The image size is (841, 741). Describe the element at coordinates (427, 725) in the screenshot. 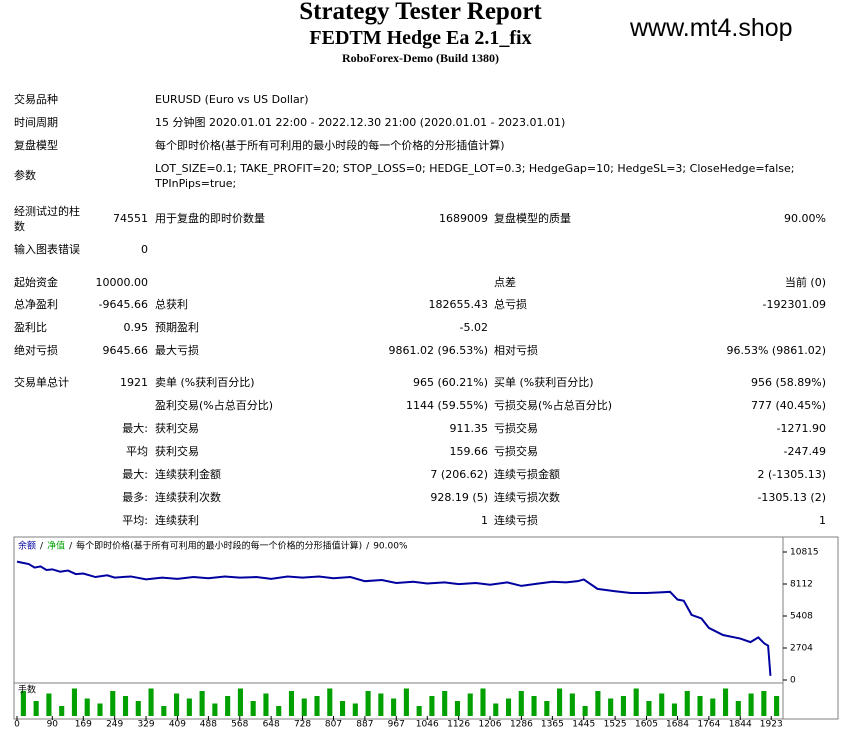

I see `x-tick-label: 1046` at that location.